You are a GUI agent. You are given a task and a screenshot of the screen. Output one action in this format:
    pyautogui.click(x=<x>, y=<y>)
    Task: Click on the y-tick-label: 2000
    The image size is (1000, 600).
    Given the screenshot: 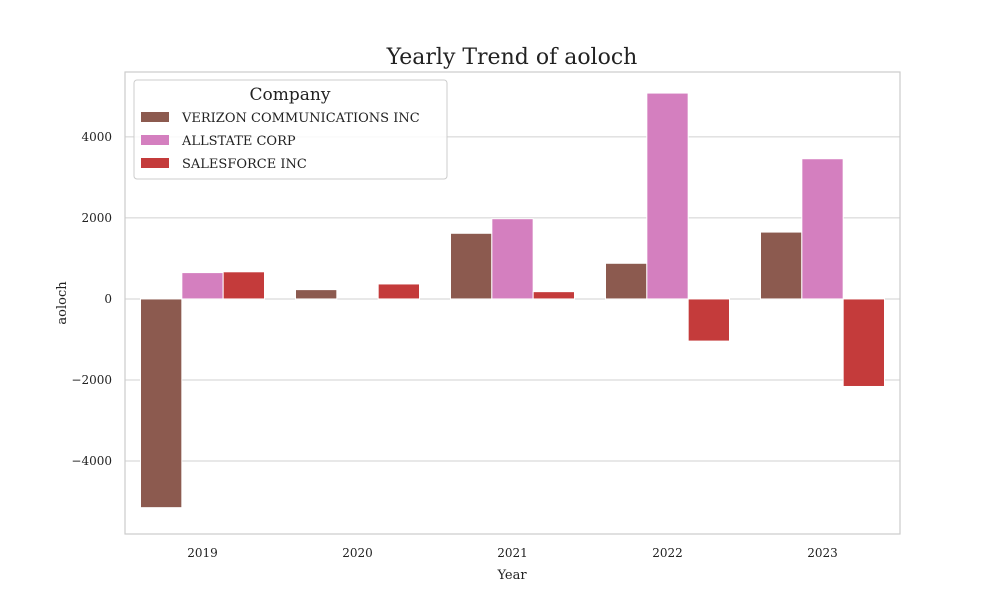 What is the action you would take?
    pyautogui.click(x=96, y=218)
    